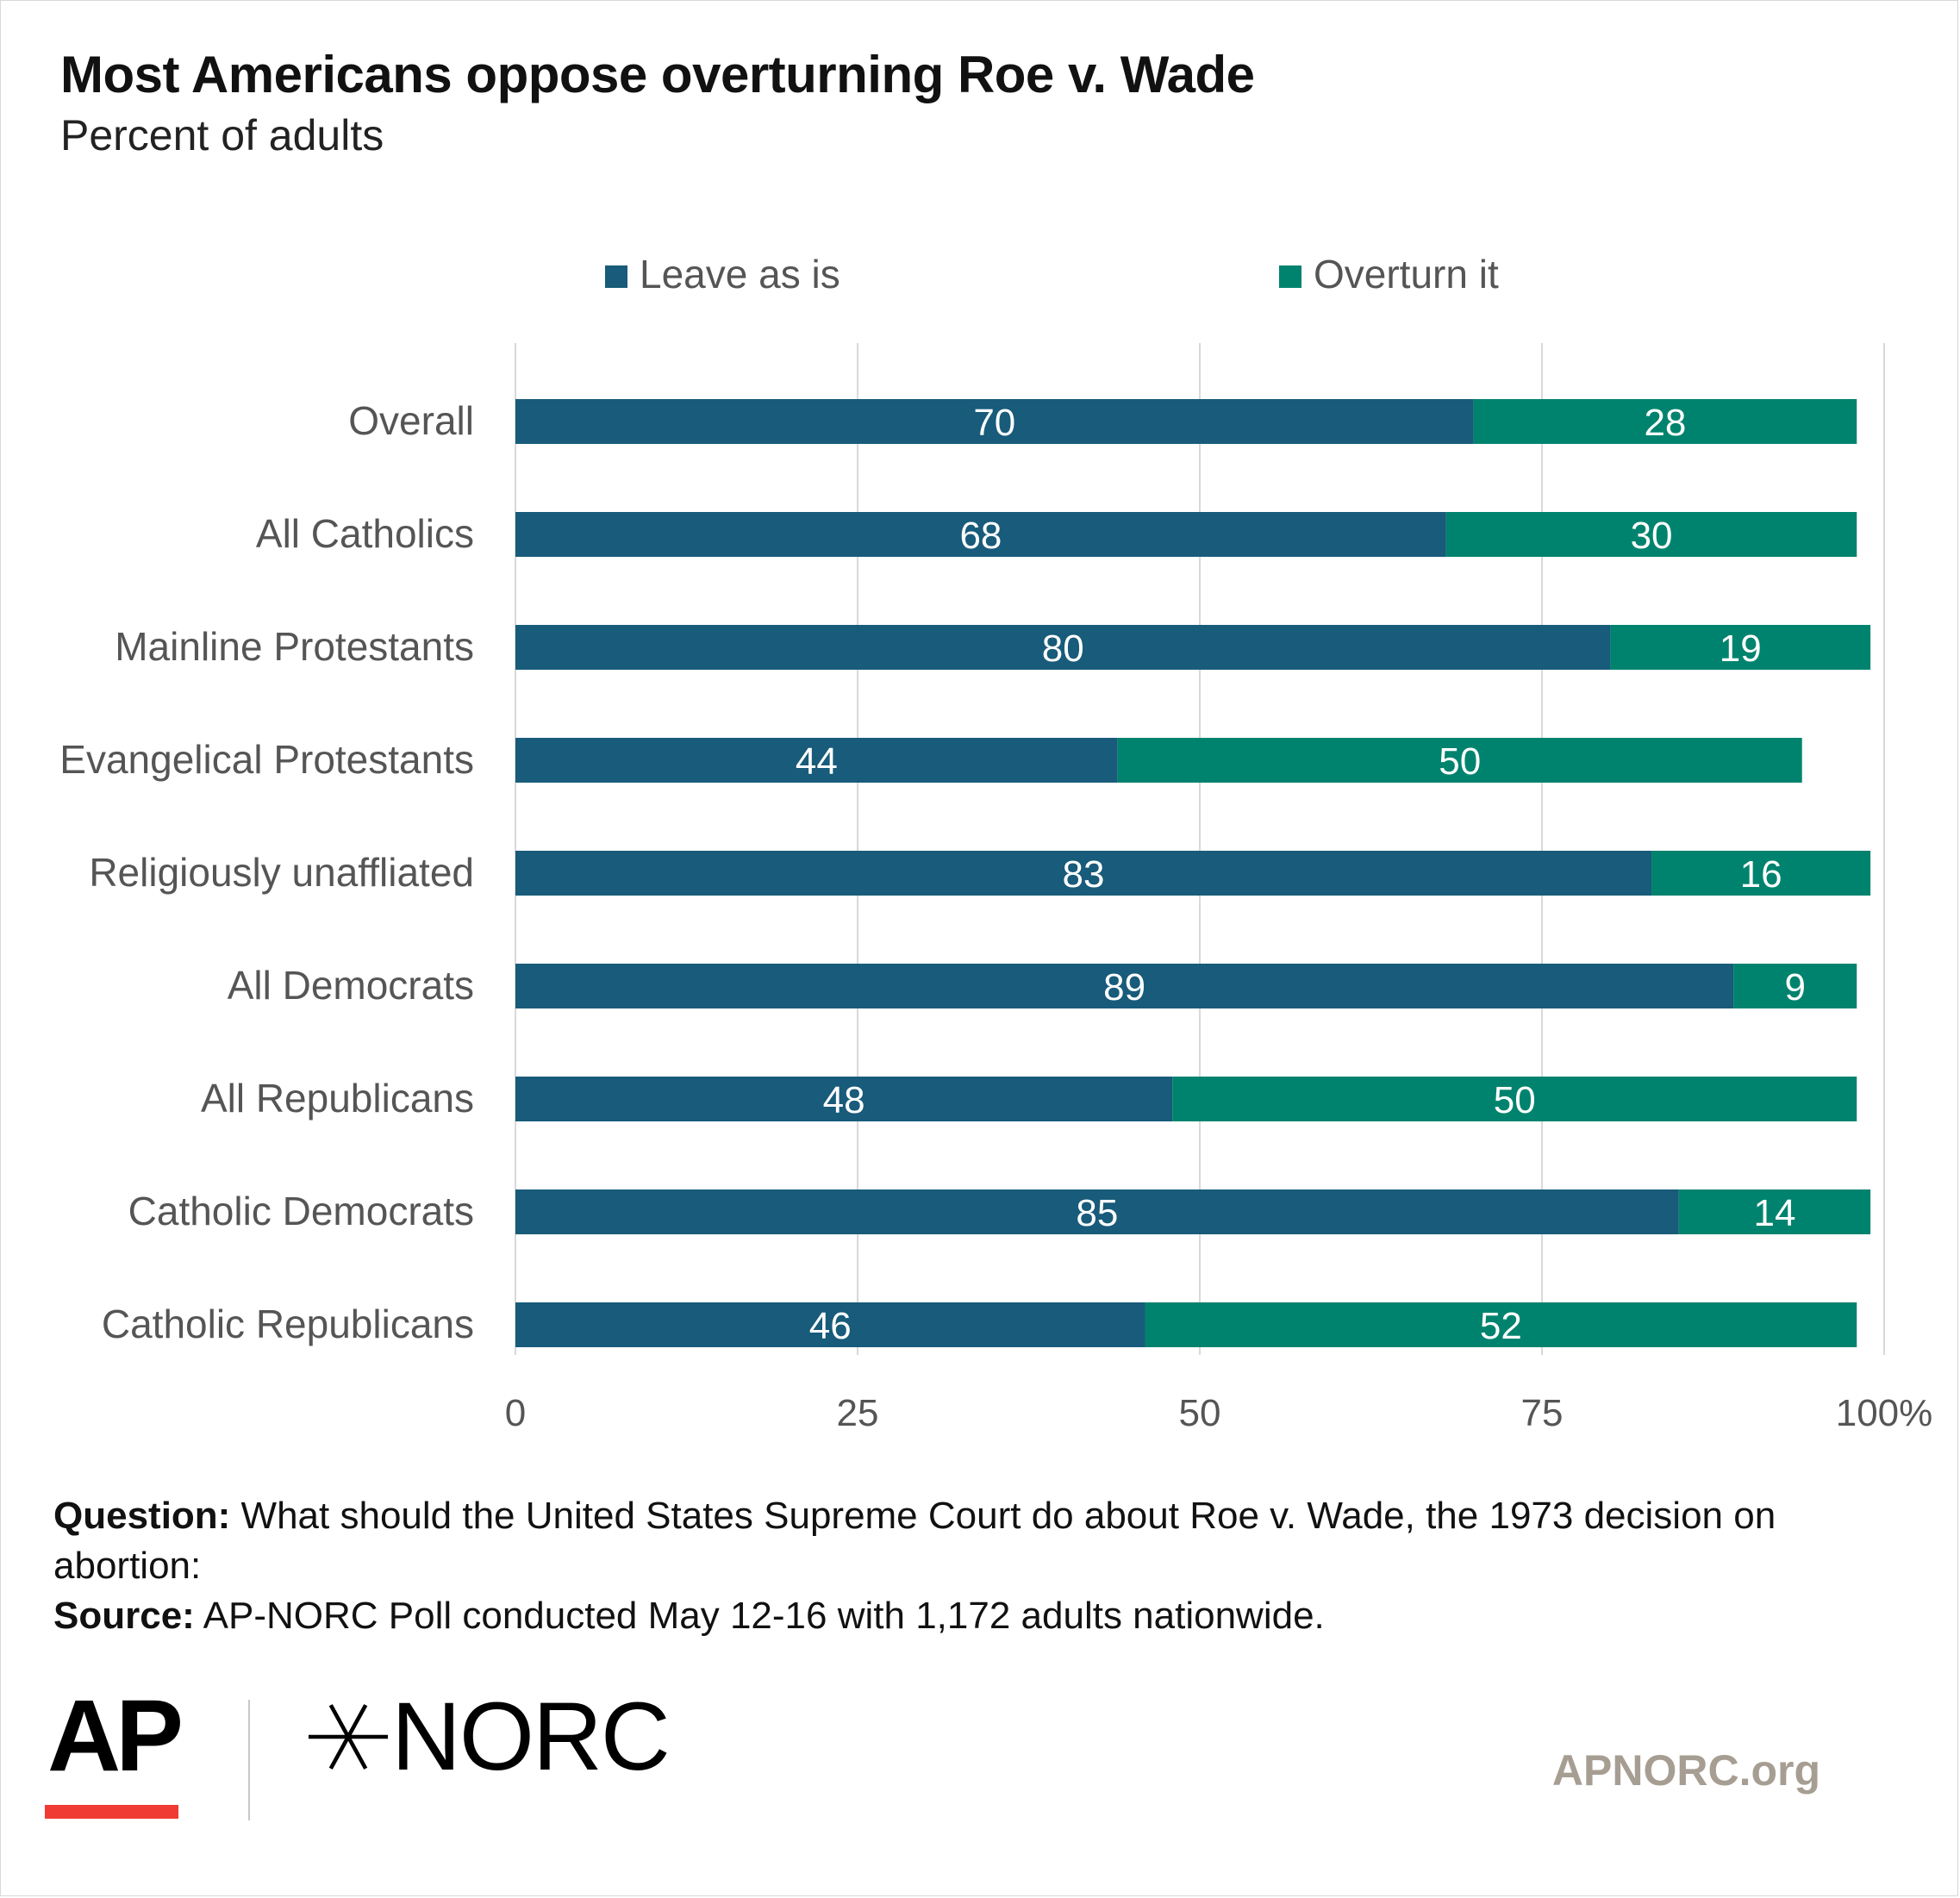 This screenshot has height=1898, width=1960. What do you see at coordinates (531, 1736) in the screenshot?
I see `norc-logo-text: NORC` at bounding box center [531, 1736].